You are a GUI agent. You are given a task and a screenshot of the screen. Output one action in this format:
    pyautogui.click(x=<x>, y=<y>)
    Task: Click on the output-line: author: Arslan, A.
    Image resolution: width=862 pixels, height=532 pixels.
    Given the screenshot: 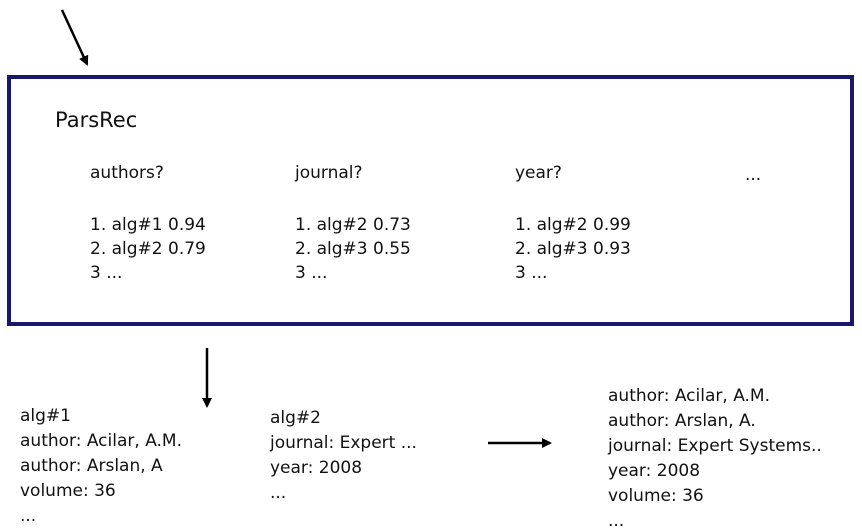 What is the action you would take?
    pyautogui.click(x=682, y=421)
    